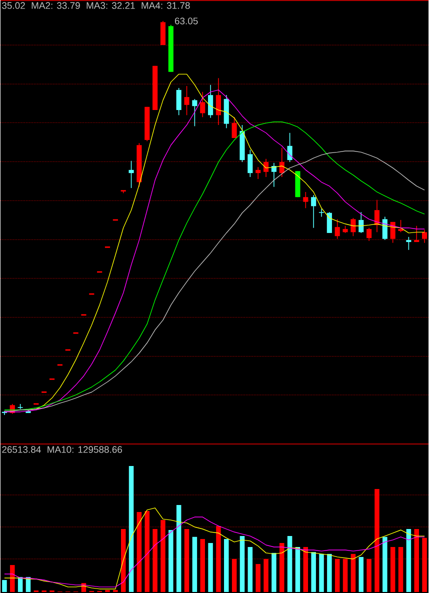 The image size is (429, 593). Describe the element at coordinates (56, 5) in the screenshot. I see `text: MA2: 33.79` at that location.